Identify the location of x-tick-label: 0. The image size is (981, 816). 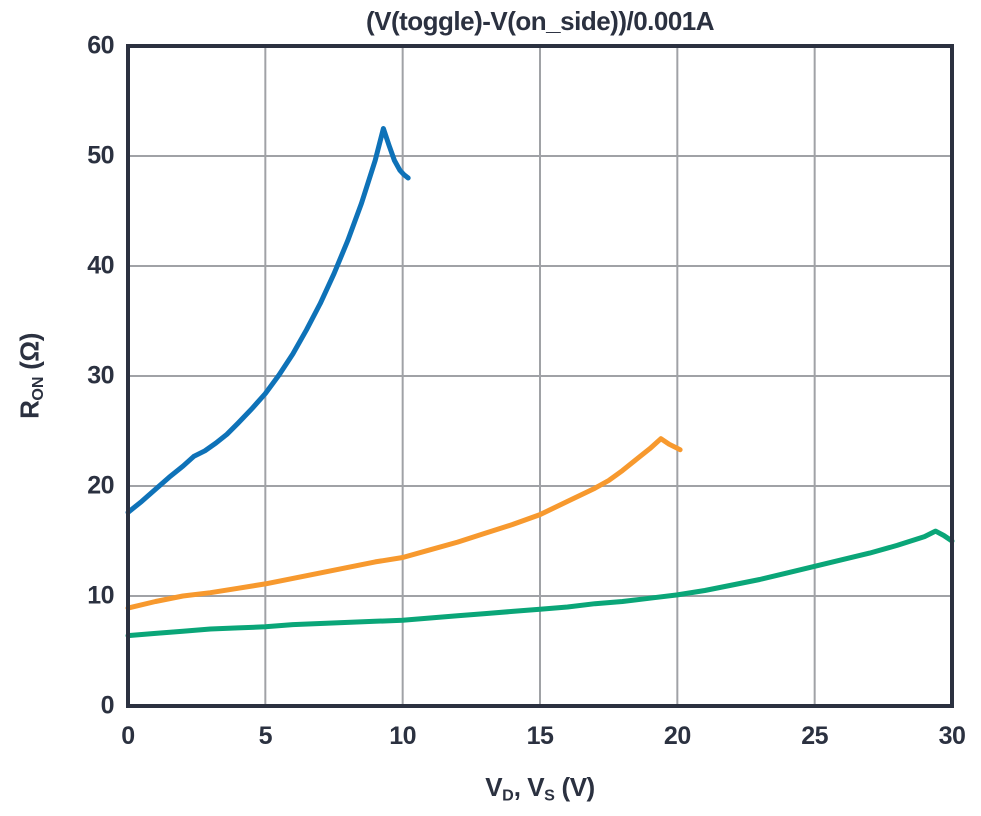
(128, 736).